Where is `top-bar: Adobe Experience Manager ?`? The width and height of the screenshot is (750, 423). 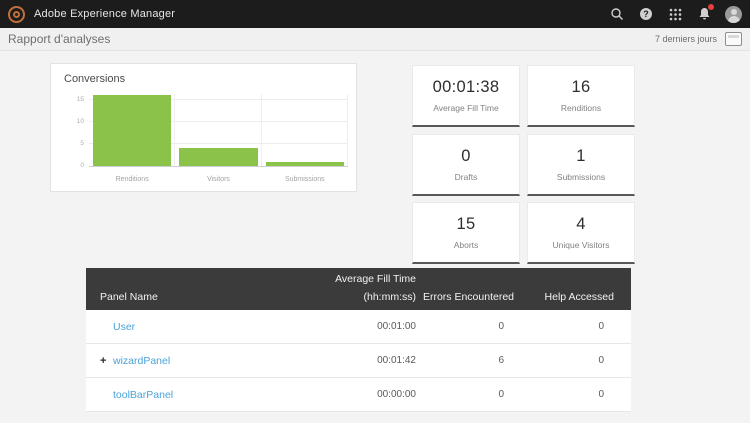
top-bar: Adobe Experience Manager ? is located at coordinates (375, 14).